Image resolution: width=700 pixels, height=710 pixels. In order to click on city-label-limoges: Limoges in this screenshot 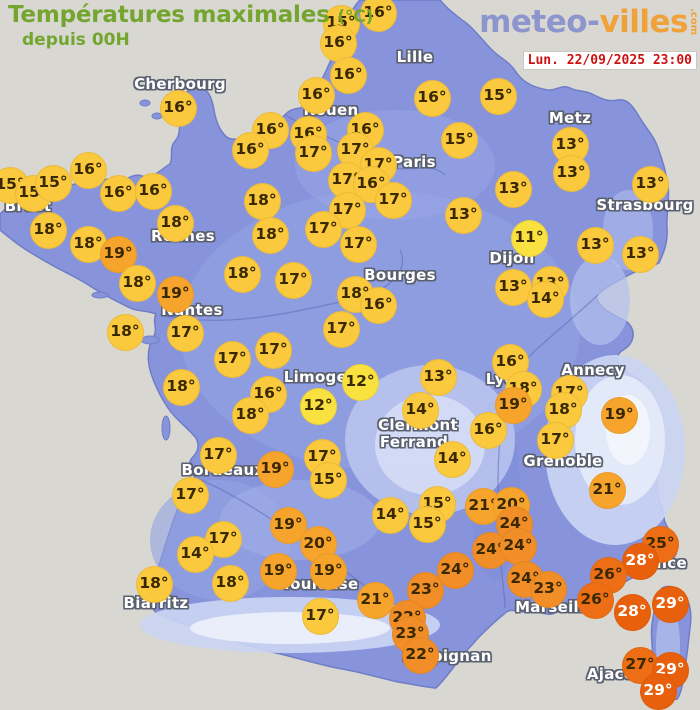, I will do `click(320, 377)`.